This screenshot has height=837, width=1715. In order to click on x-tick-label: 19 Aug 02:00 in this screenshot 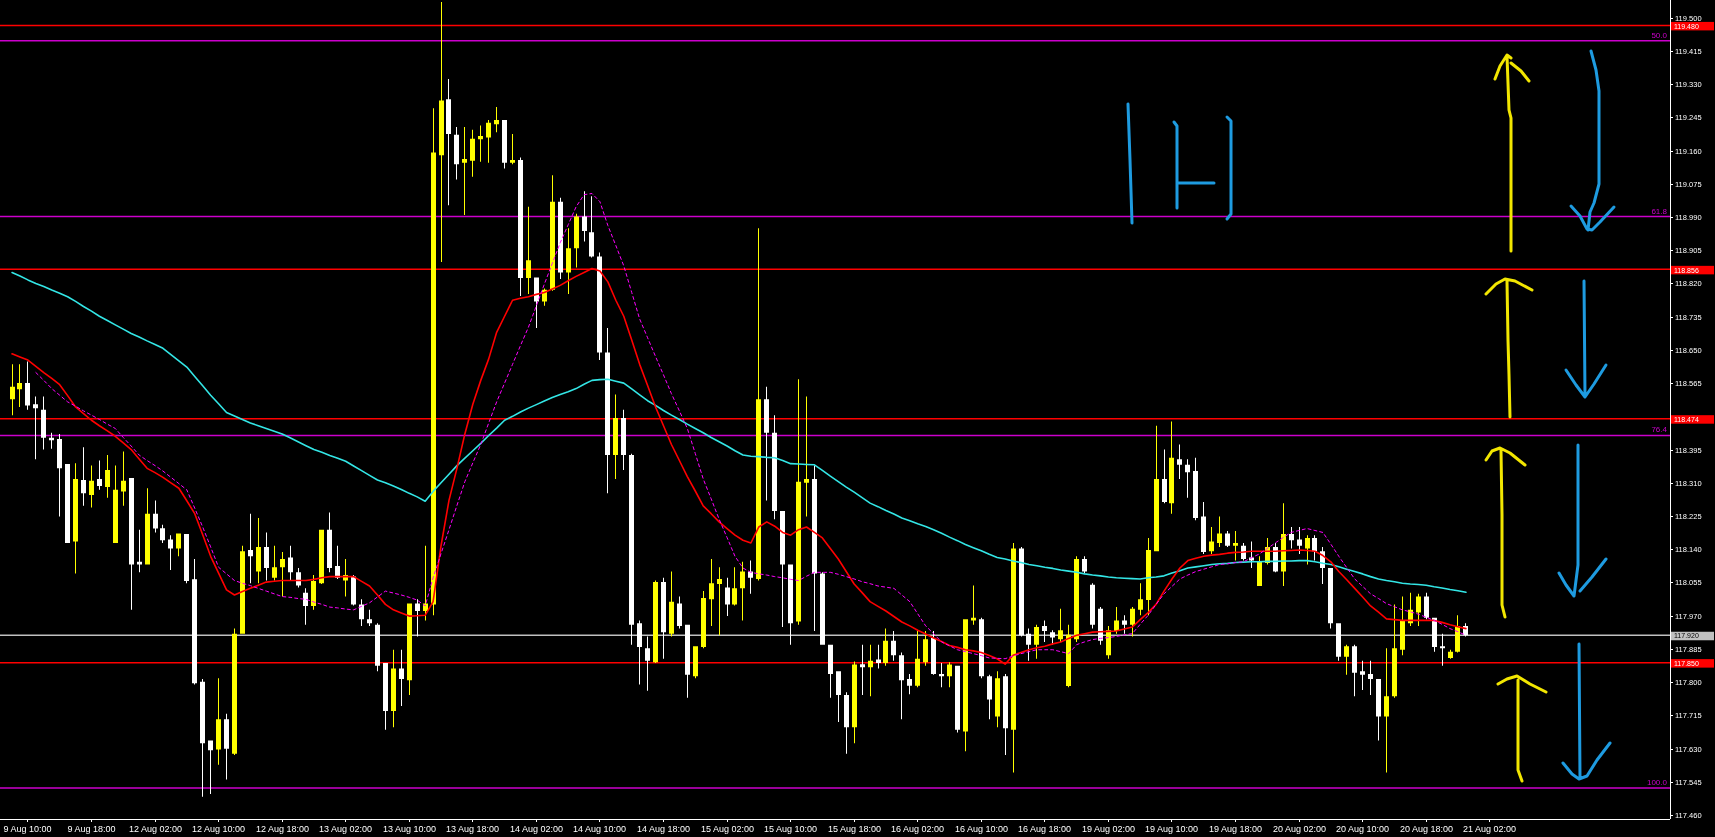, I will do `click(1108, 829)`.